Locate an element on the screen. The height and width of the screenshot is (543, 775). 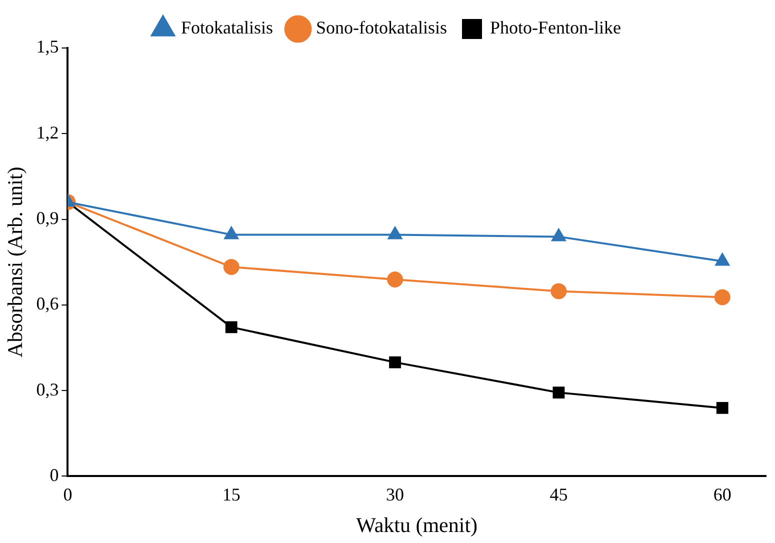
x-tick-label: 15 is located at coordinates (231, 494).